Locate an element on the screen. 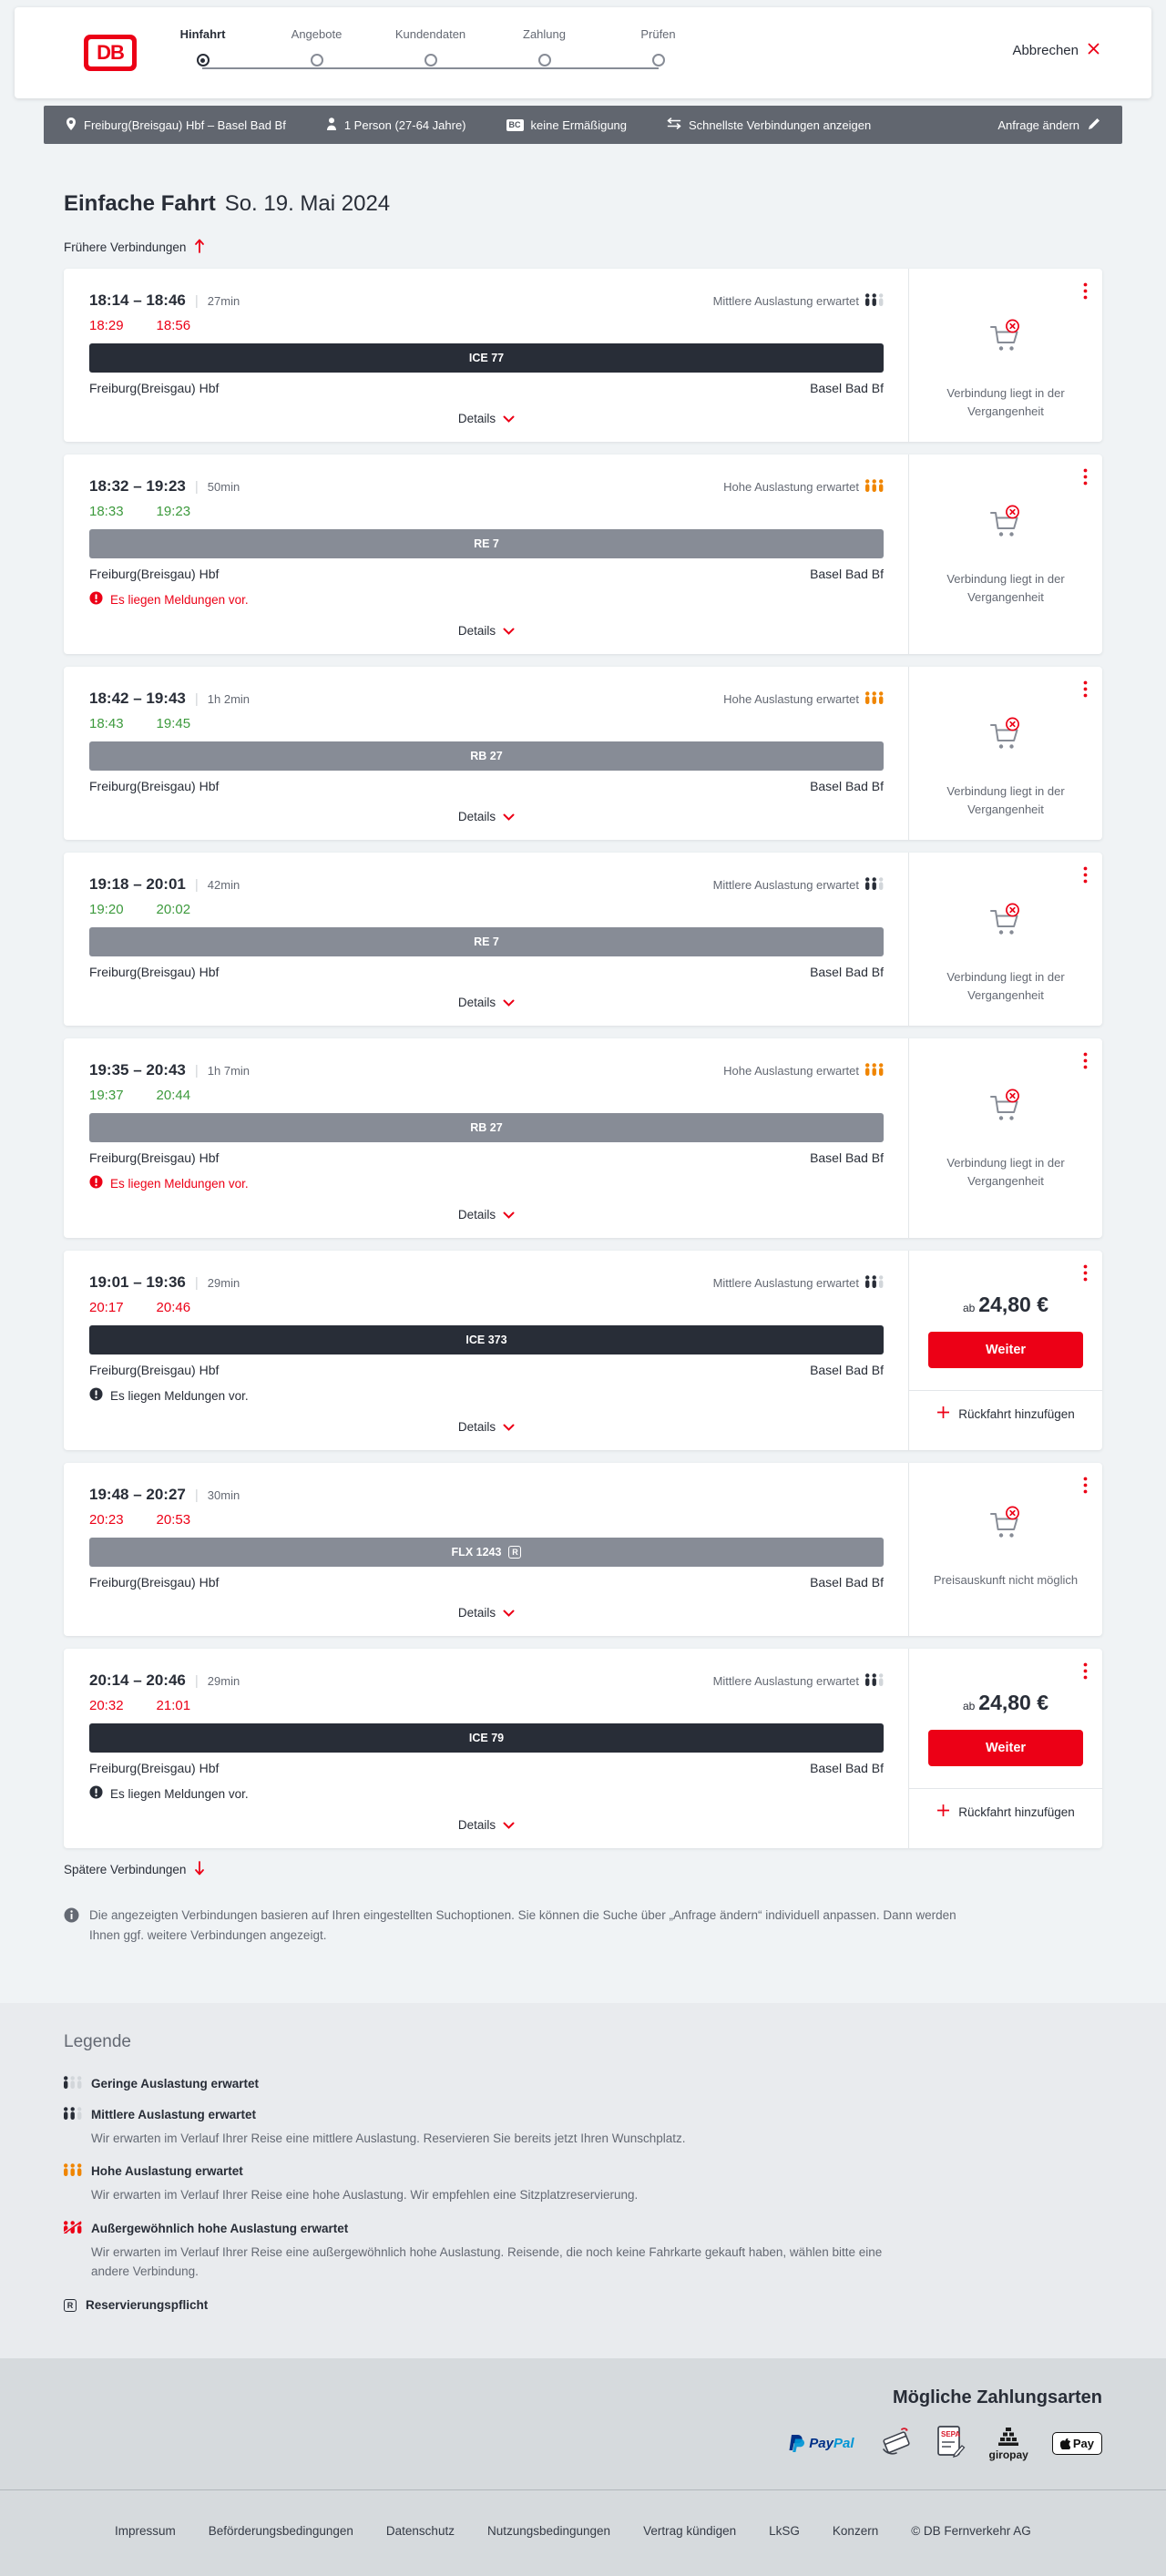 The width and height of the screenshot is (1166, 2576). train-label: ICE 373 is located at coordinates (486, 1340).